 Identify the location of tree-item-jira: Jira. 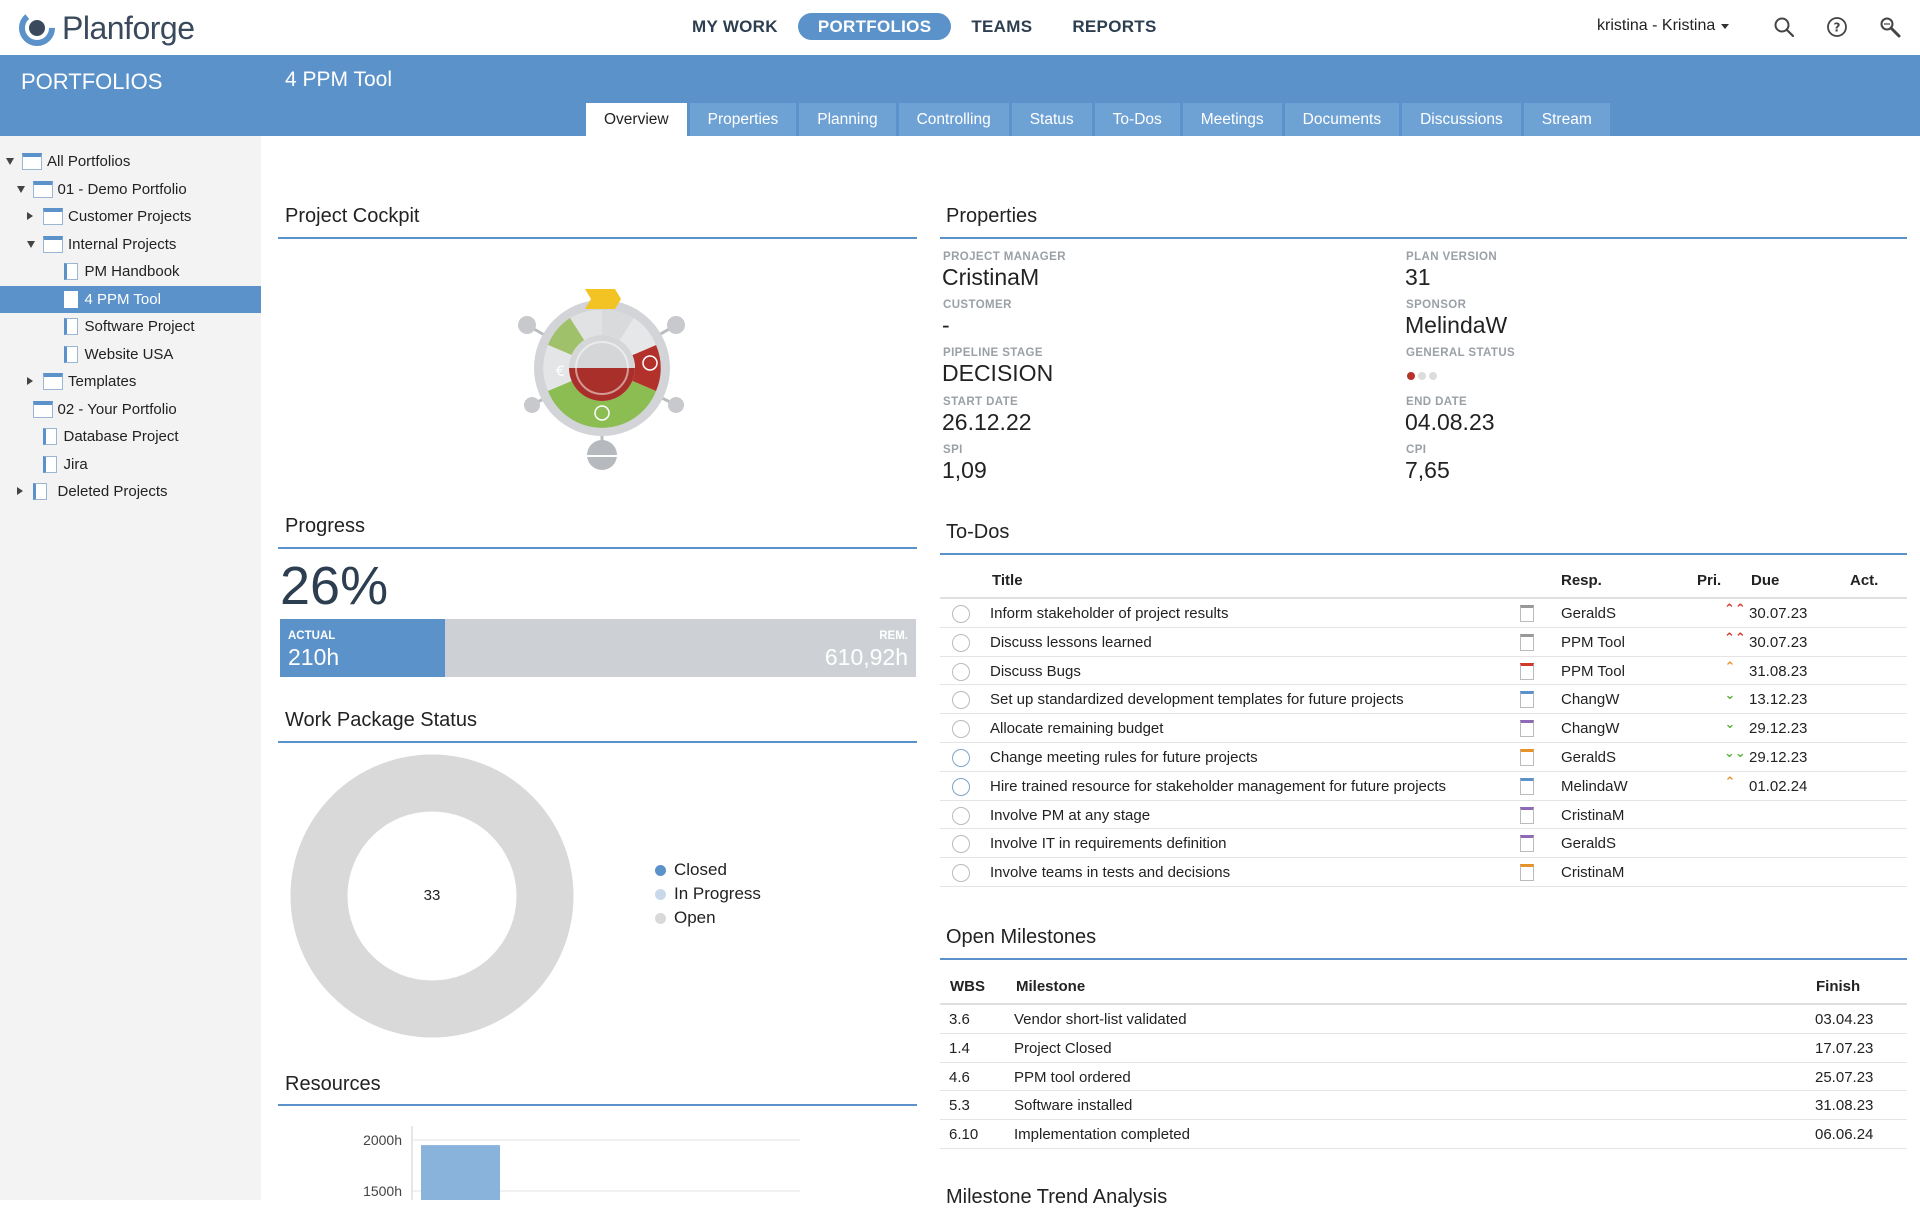
(130, 465).